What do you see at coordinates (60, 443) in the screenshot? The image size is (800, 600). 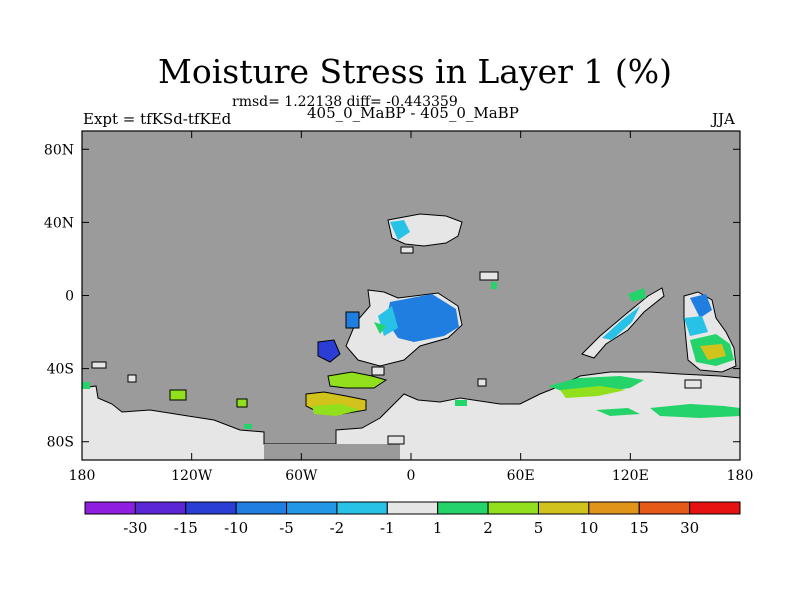 I see `y-tick-label: 80S` at bounding box center [60, 443].